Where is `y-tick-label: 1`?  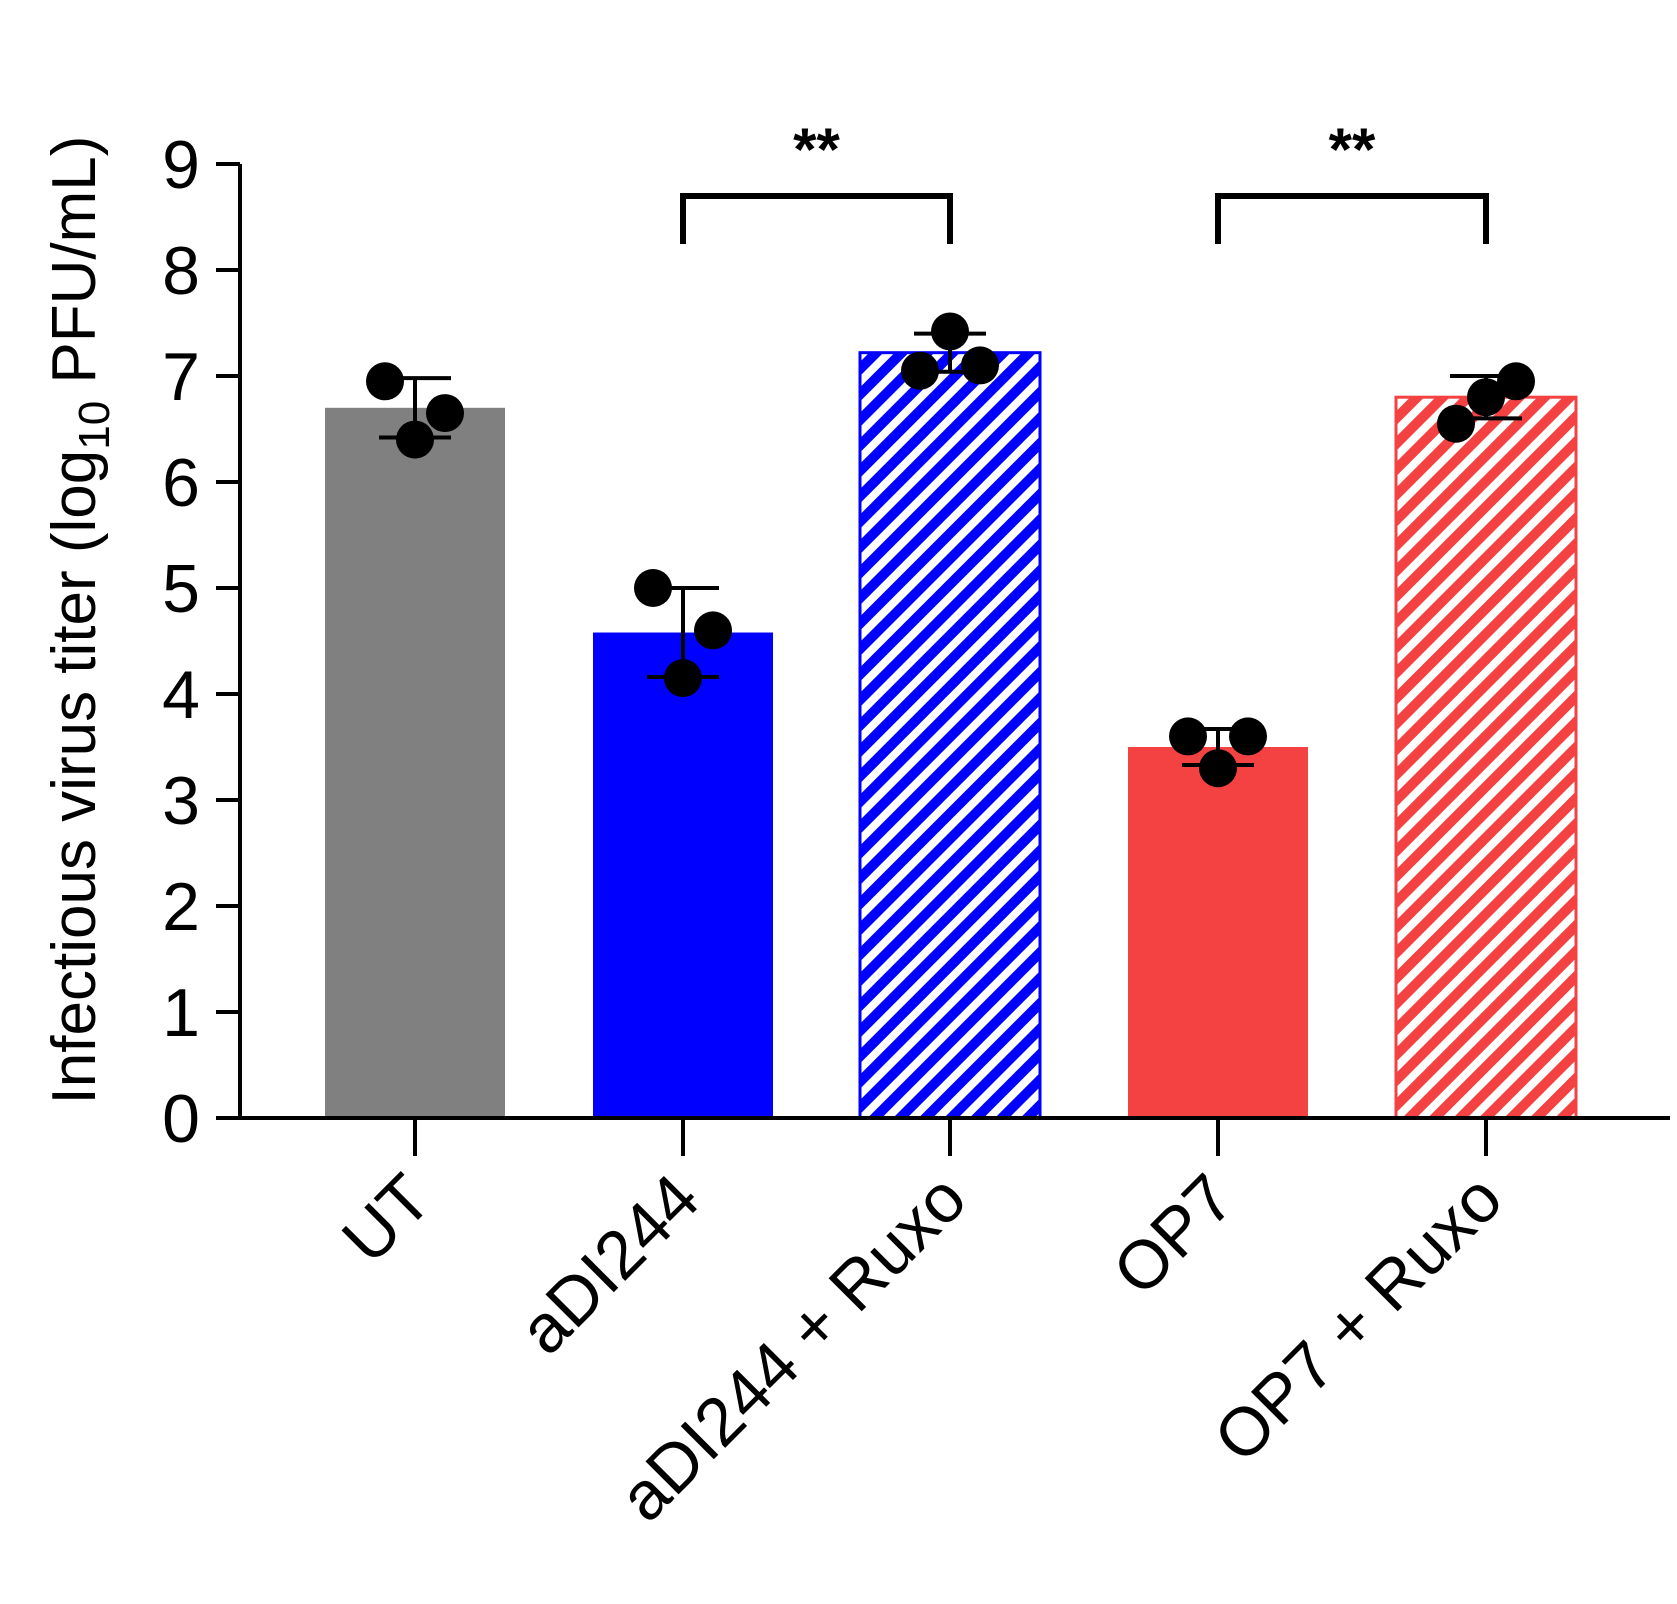 y-tick-label: 1 is located at coordinates (181, 1013).